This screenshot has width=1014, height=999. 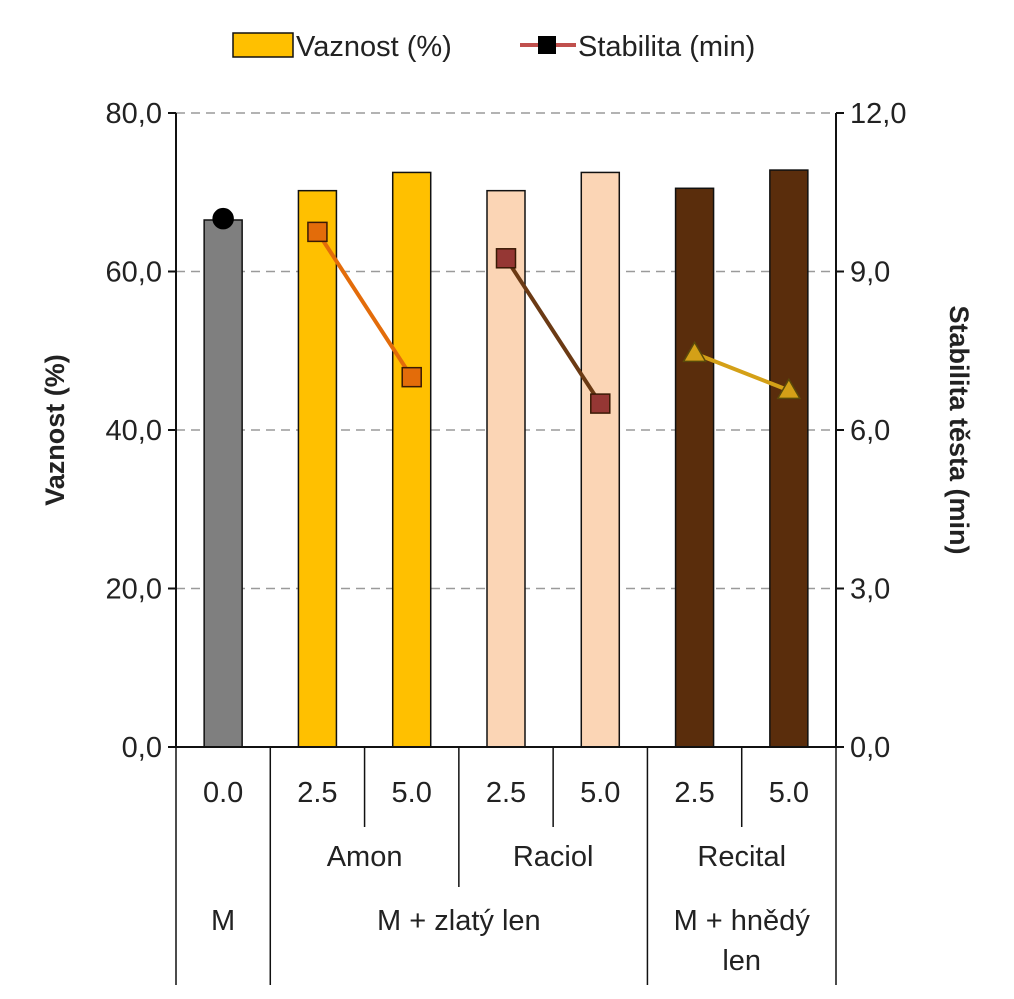 I want to click on y2-axis-title: Stabilita těsta (min), so click(x=959, y=429).